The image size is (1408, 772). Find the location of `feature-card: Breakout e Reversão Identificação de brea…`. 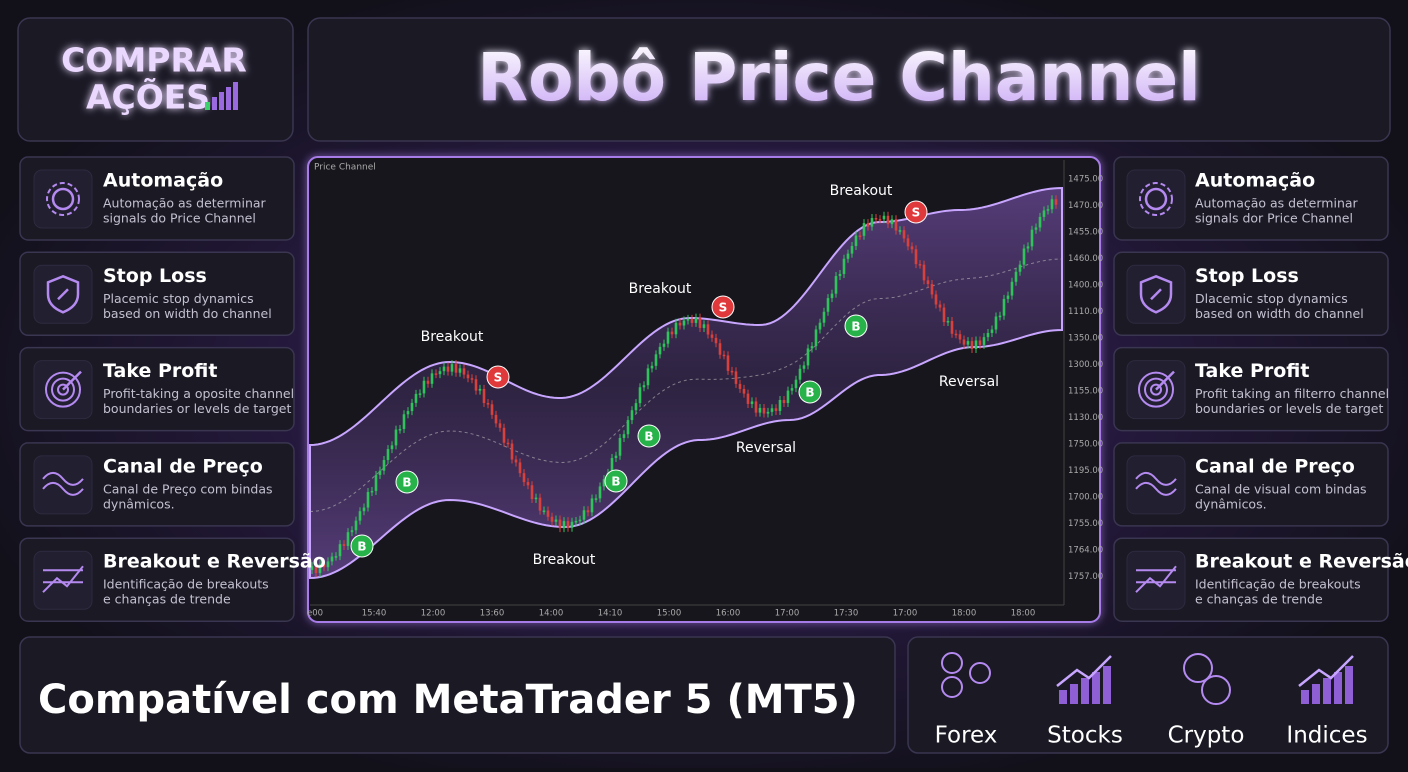

feature-card: Breakout e Reversão Identificação de brea… is located at coordinates (172, 579).